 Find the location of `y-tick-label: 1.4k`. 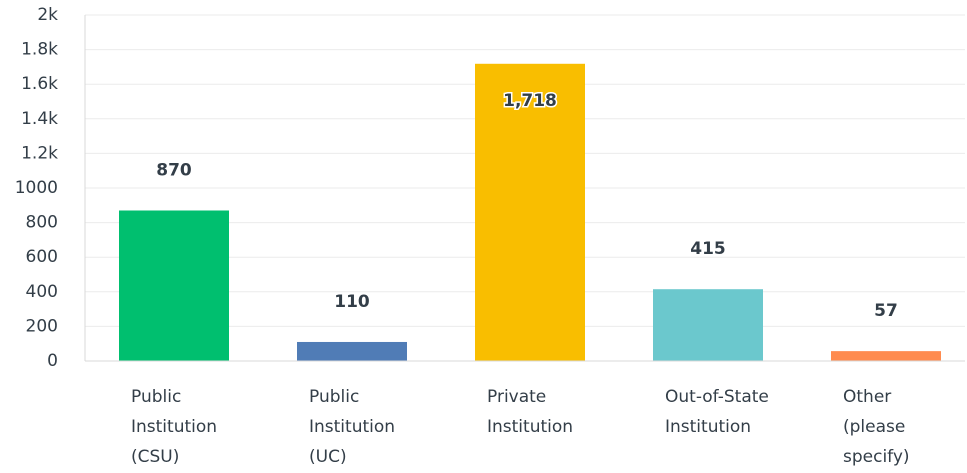

y-tick-label: 1.4k is located at coordinates (39, 119).